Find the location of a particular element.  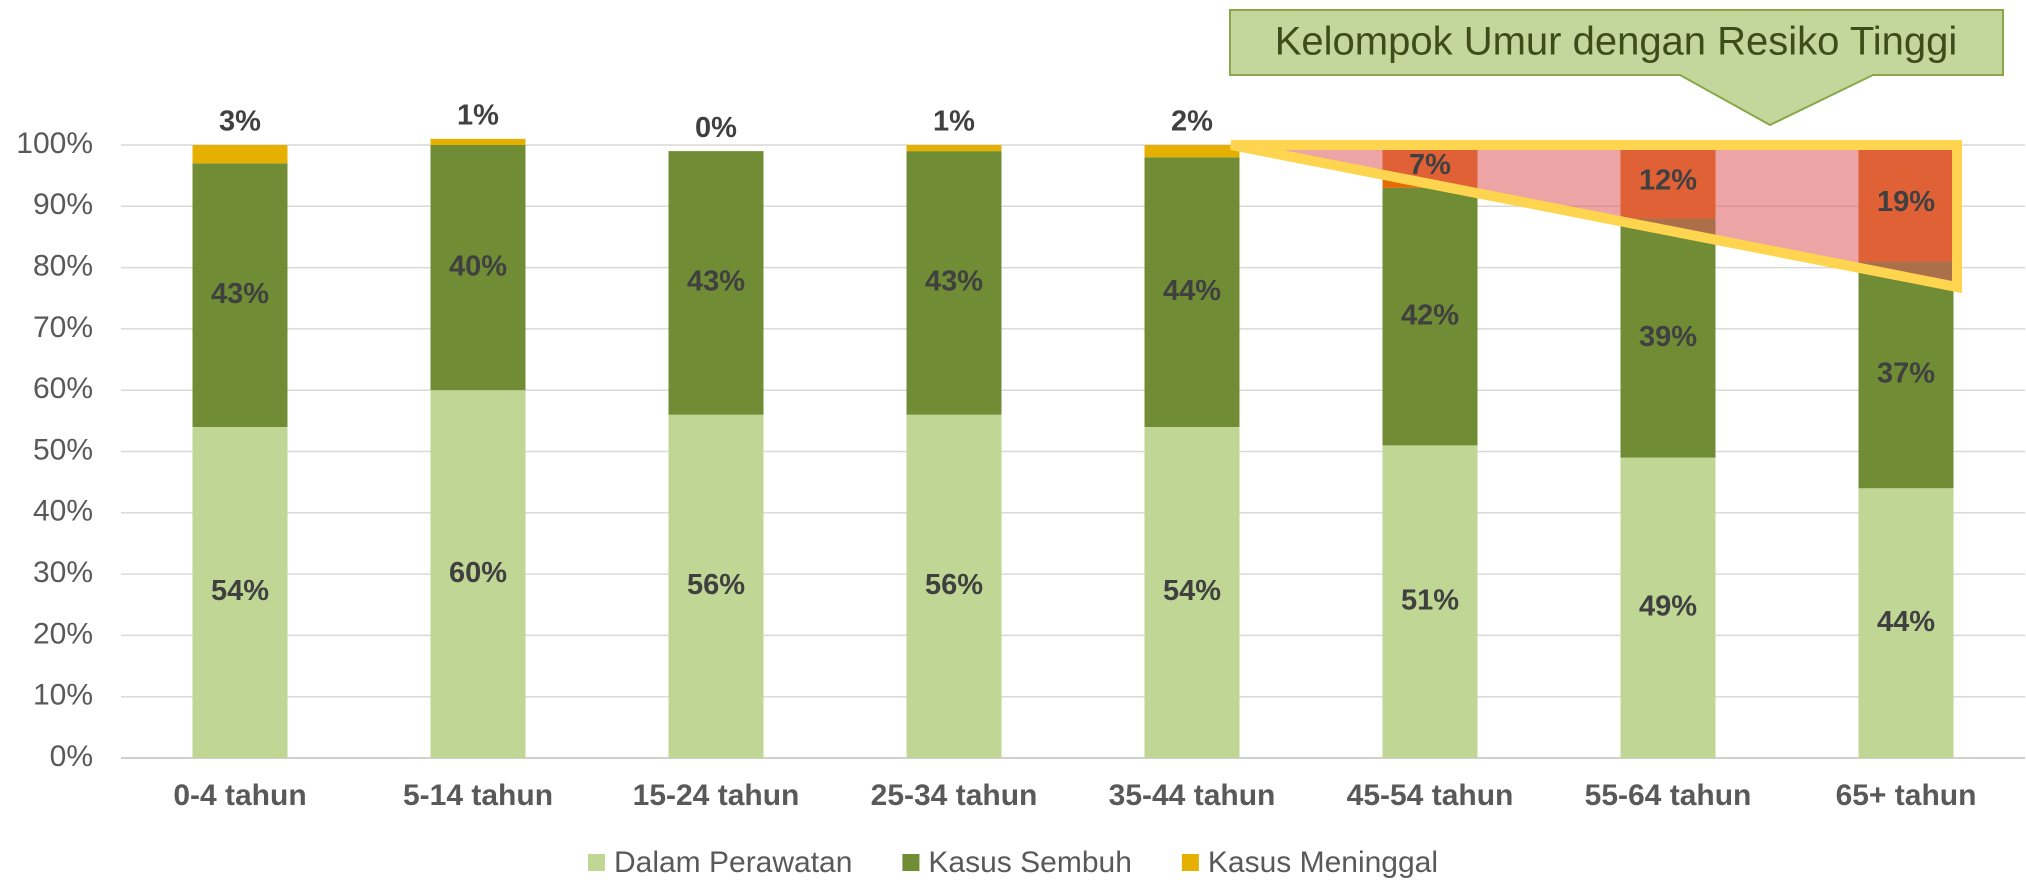

value-label: 40% is located at coordinates (478, 266).